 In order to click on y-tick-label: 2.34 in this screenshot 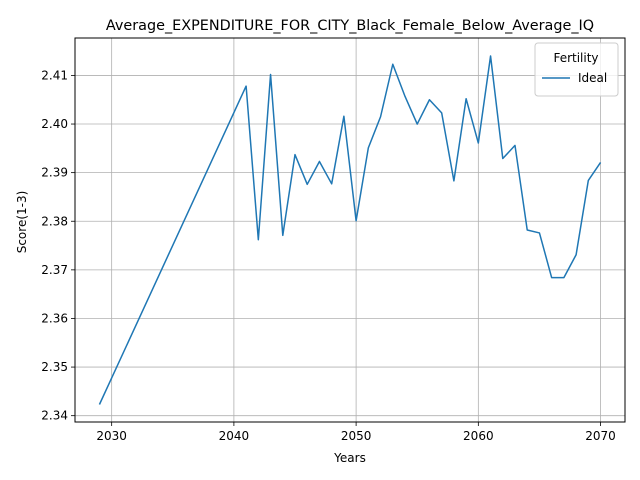, I will do `click(54, 416)`.